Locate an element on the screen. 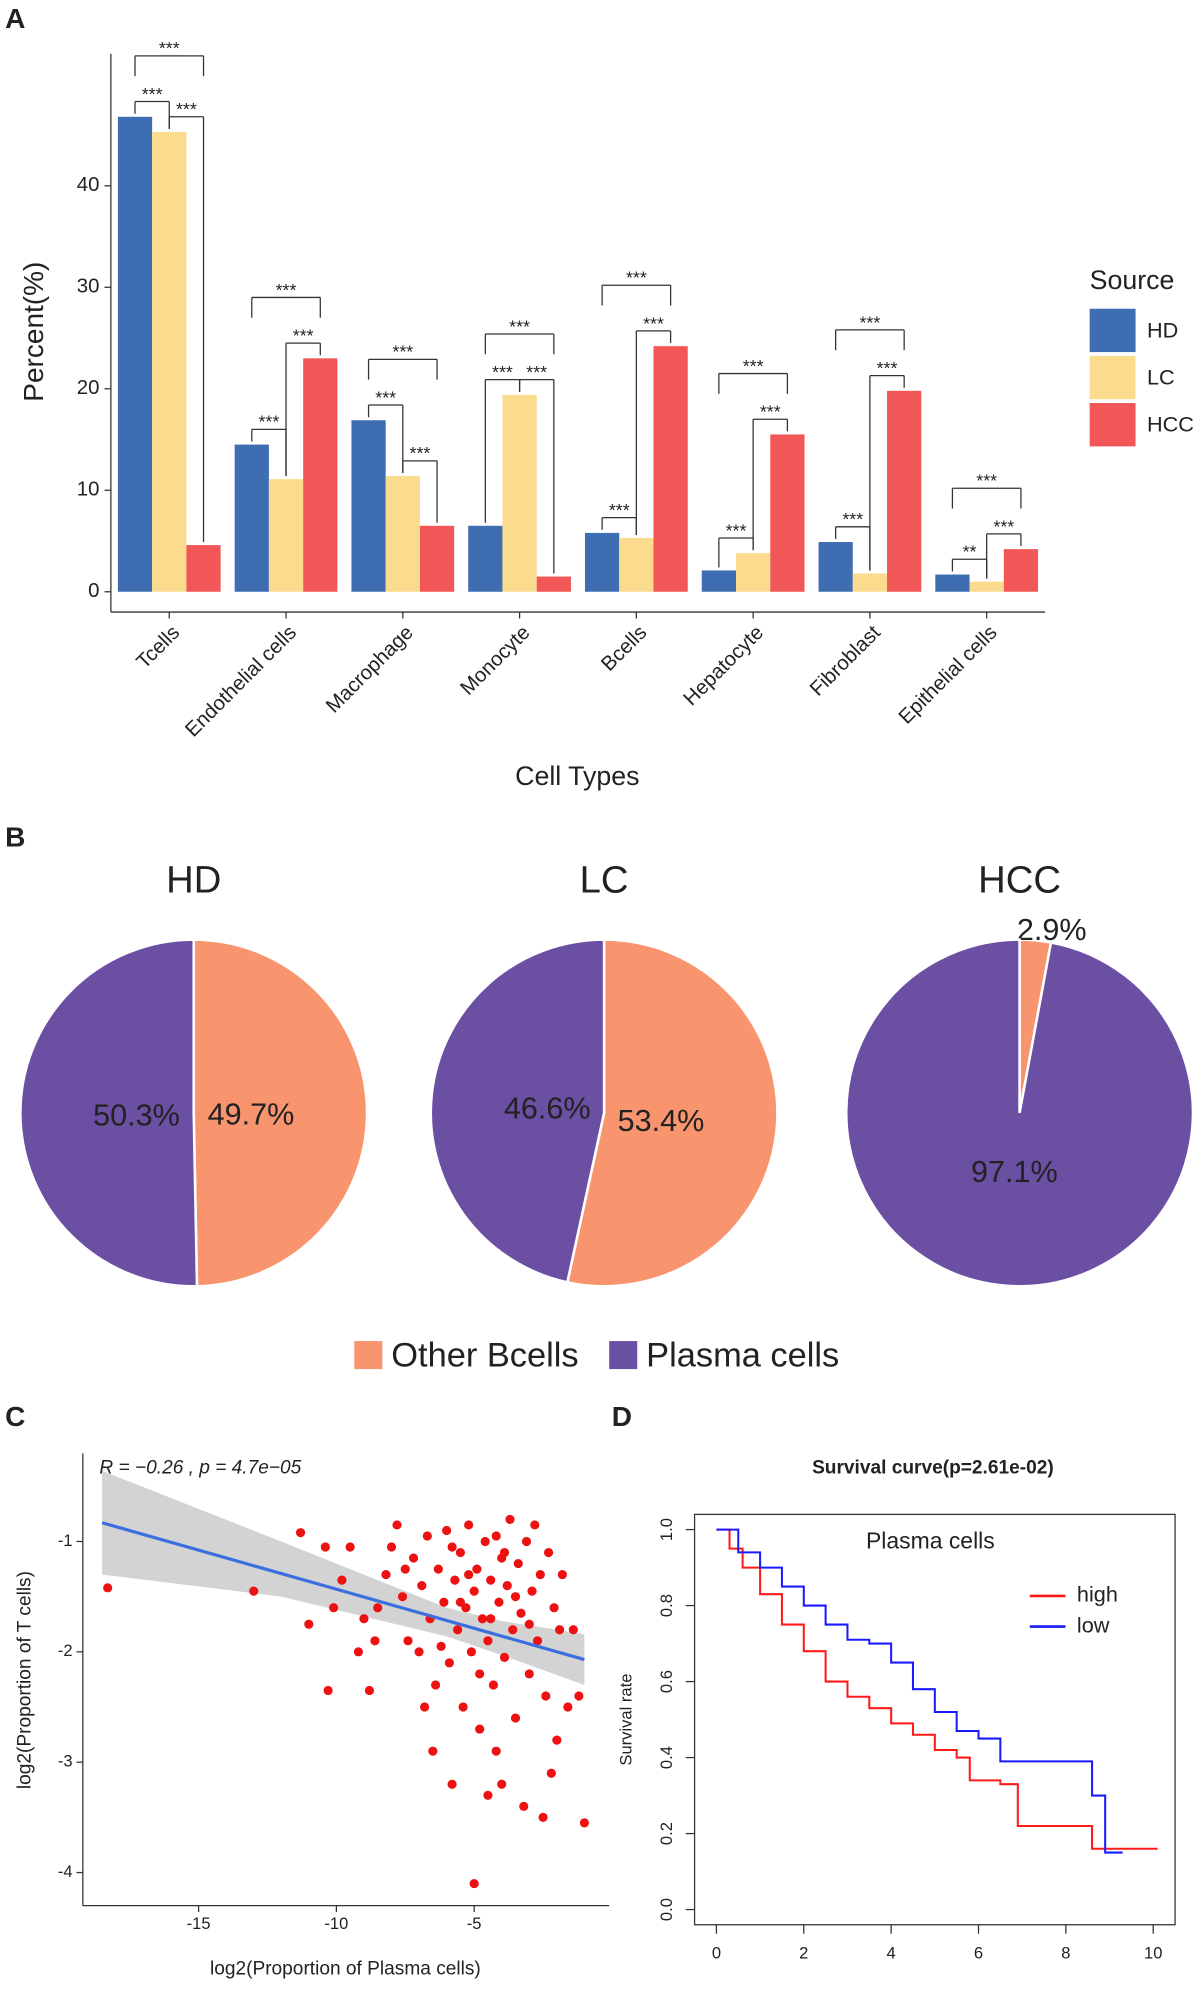 Image resolution: width=1198 pixels, height=2004 pixels. panel-letter: C is located at coordinates (15, 1416).